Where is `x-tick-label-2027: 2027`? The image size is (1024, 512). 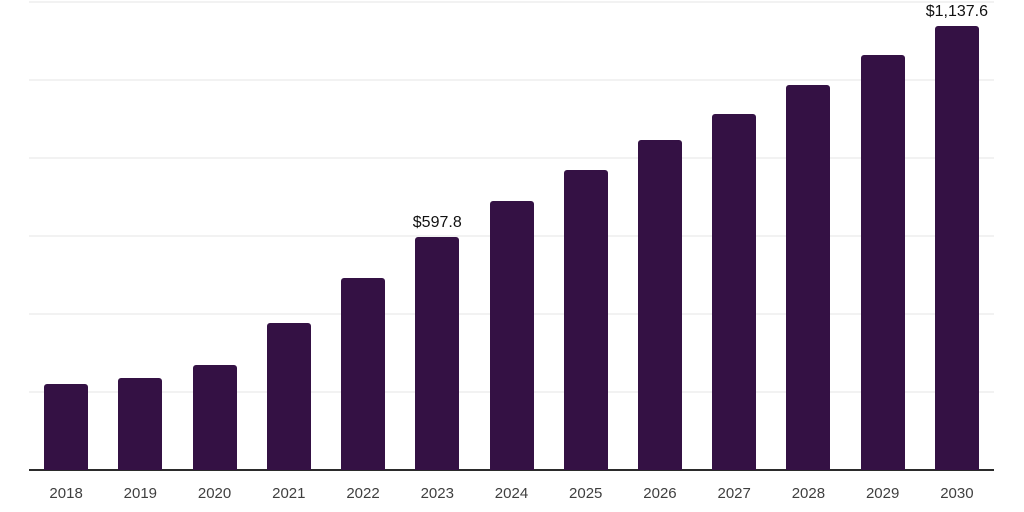 x-tick-label-2027: 2027 is located at coordinates (734, 493).